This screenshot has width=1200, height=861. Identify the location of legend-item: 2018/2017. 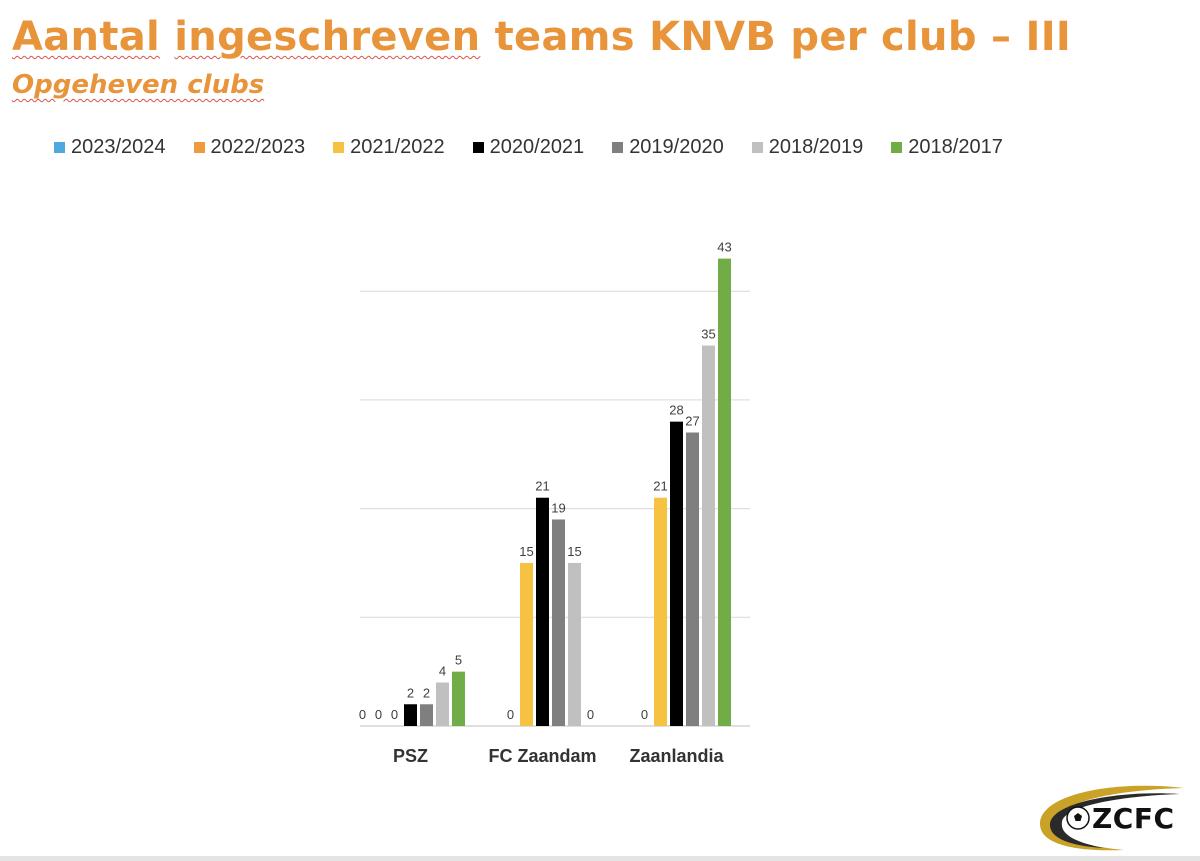
(947, 147).